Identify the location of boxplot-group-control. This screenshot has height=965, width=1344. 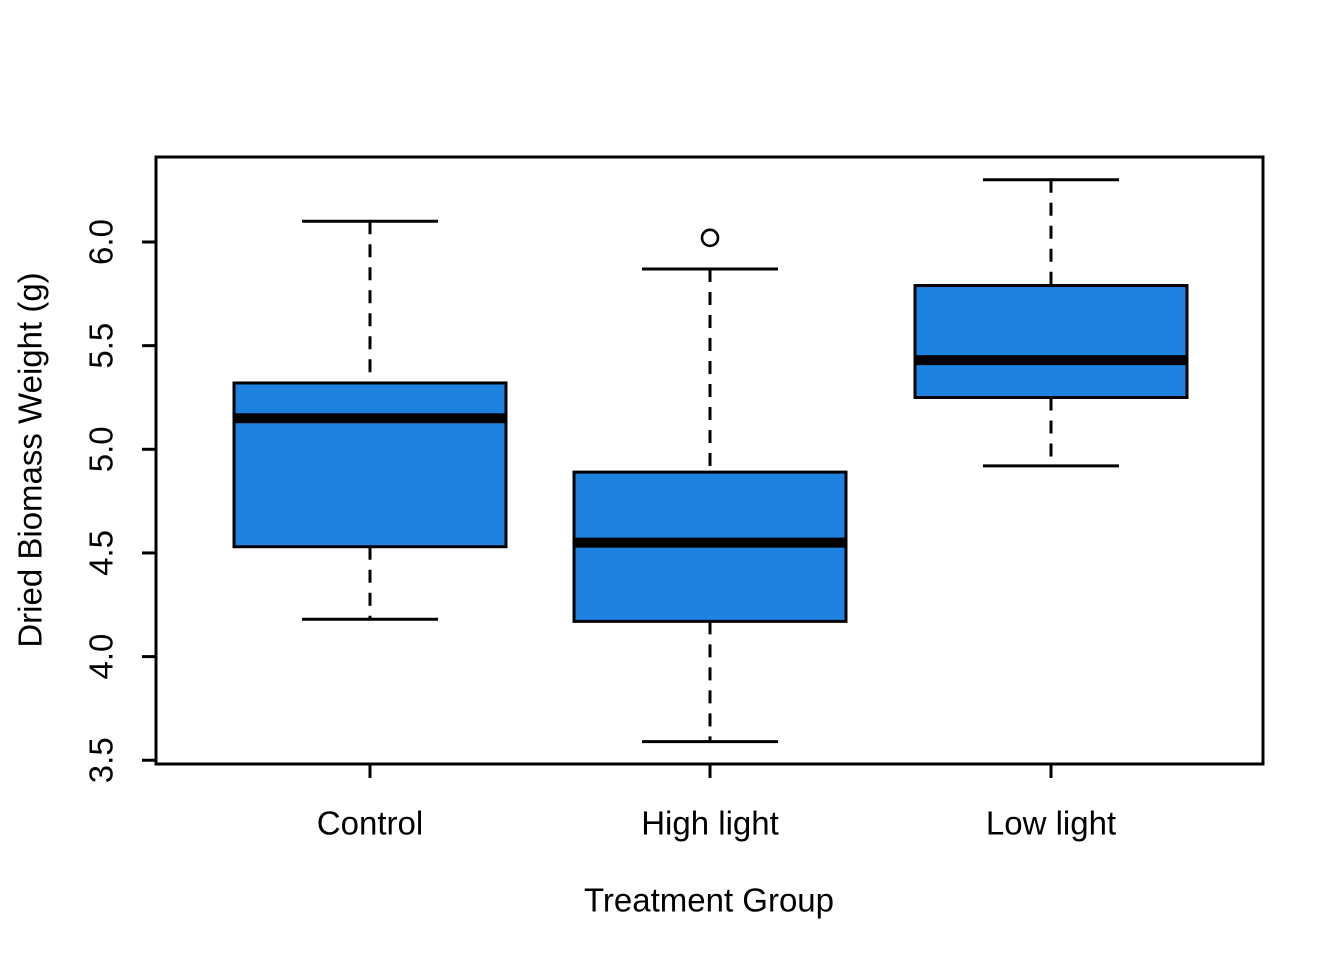
(370, 420).